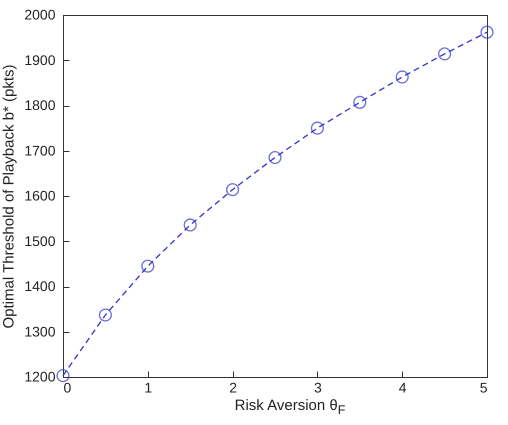 The image size is (508, 425). Describe the element at coordinates (40, 331) in the screenshot. I see `y-tick-label: 1300` at that location.